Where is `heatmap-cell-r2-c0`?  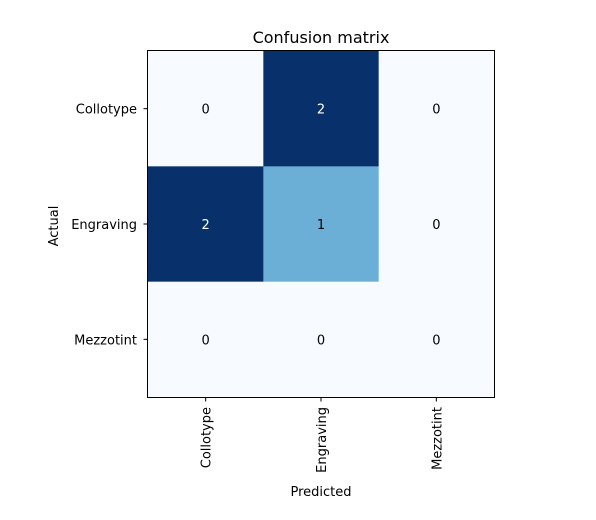 heatmap-cell-r2-c0 is located at coordinates (206, 339).